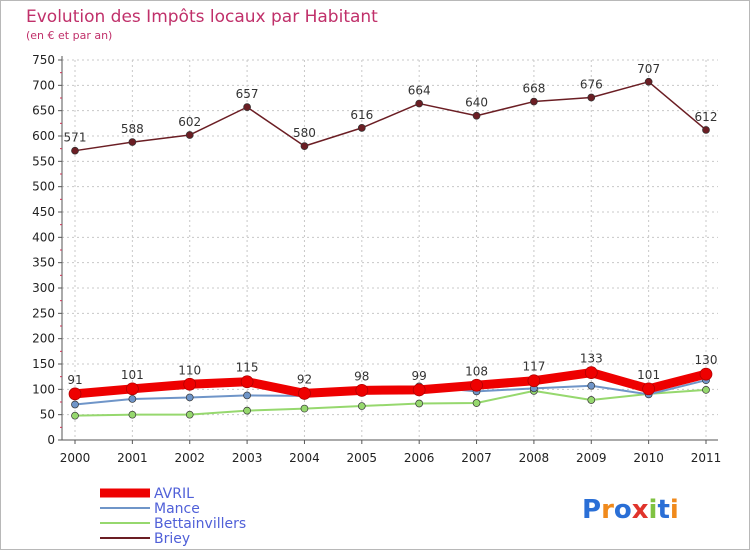  I want to click on data-label-briey: 664, so click(419, 91).